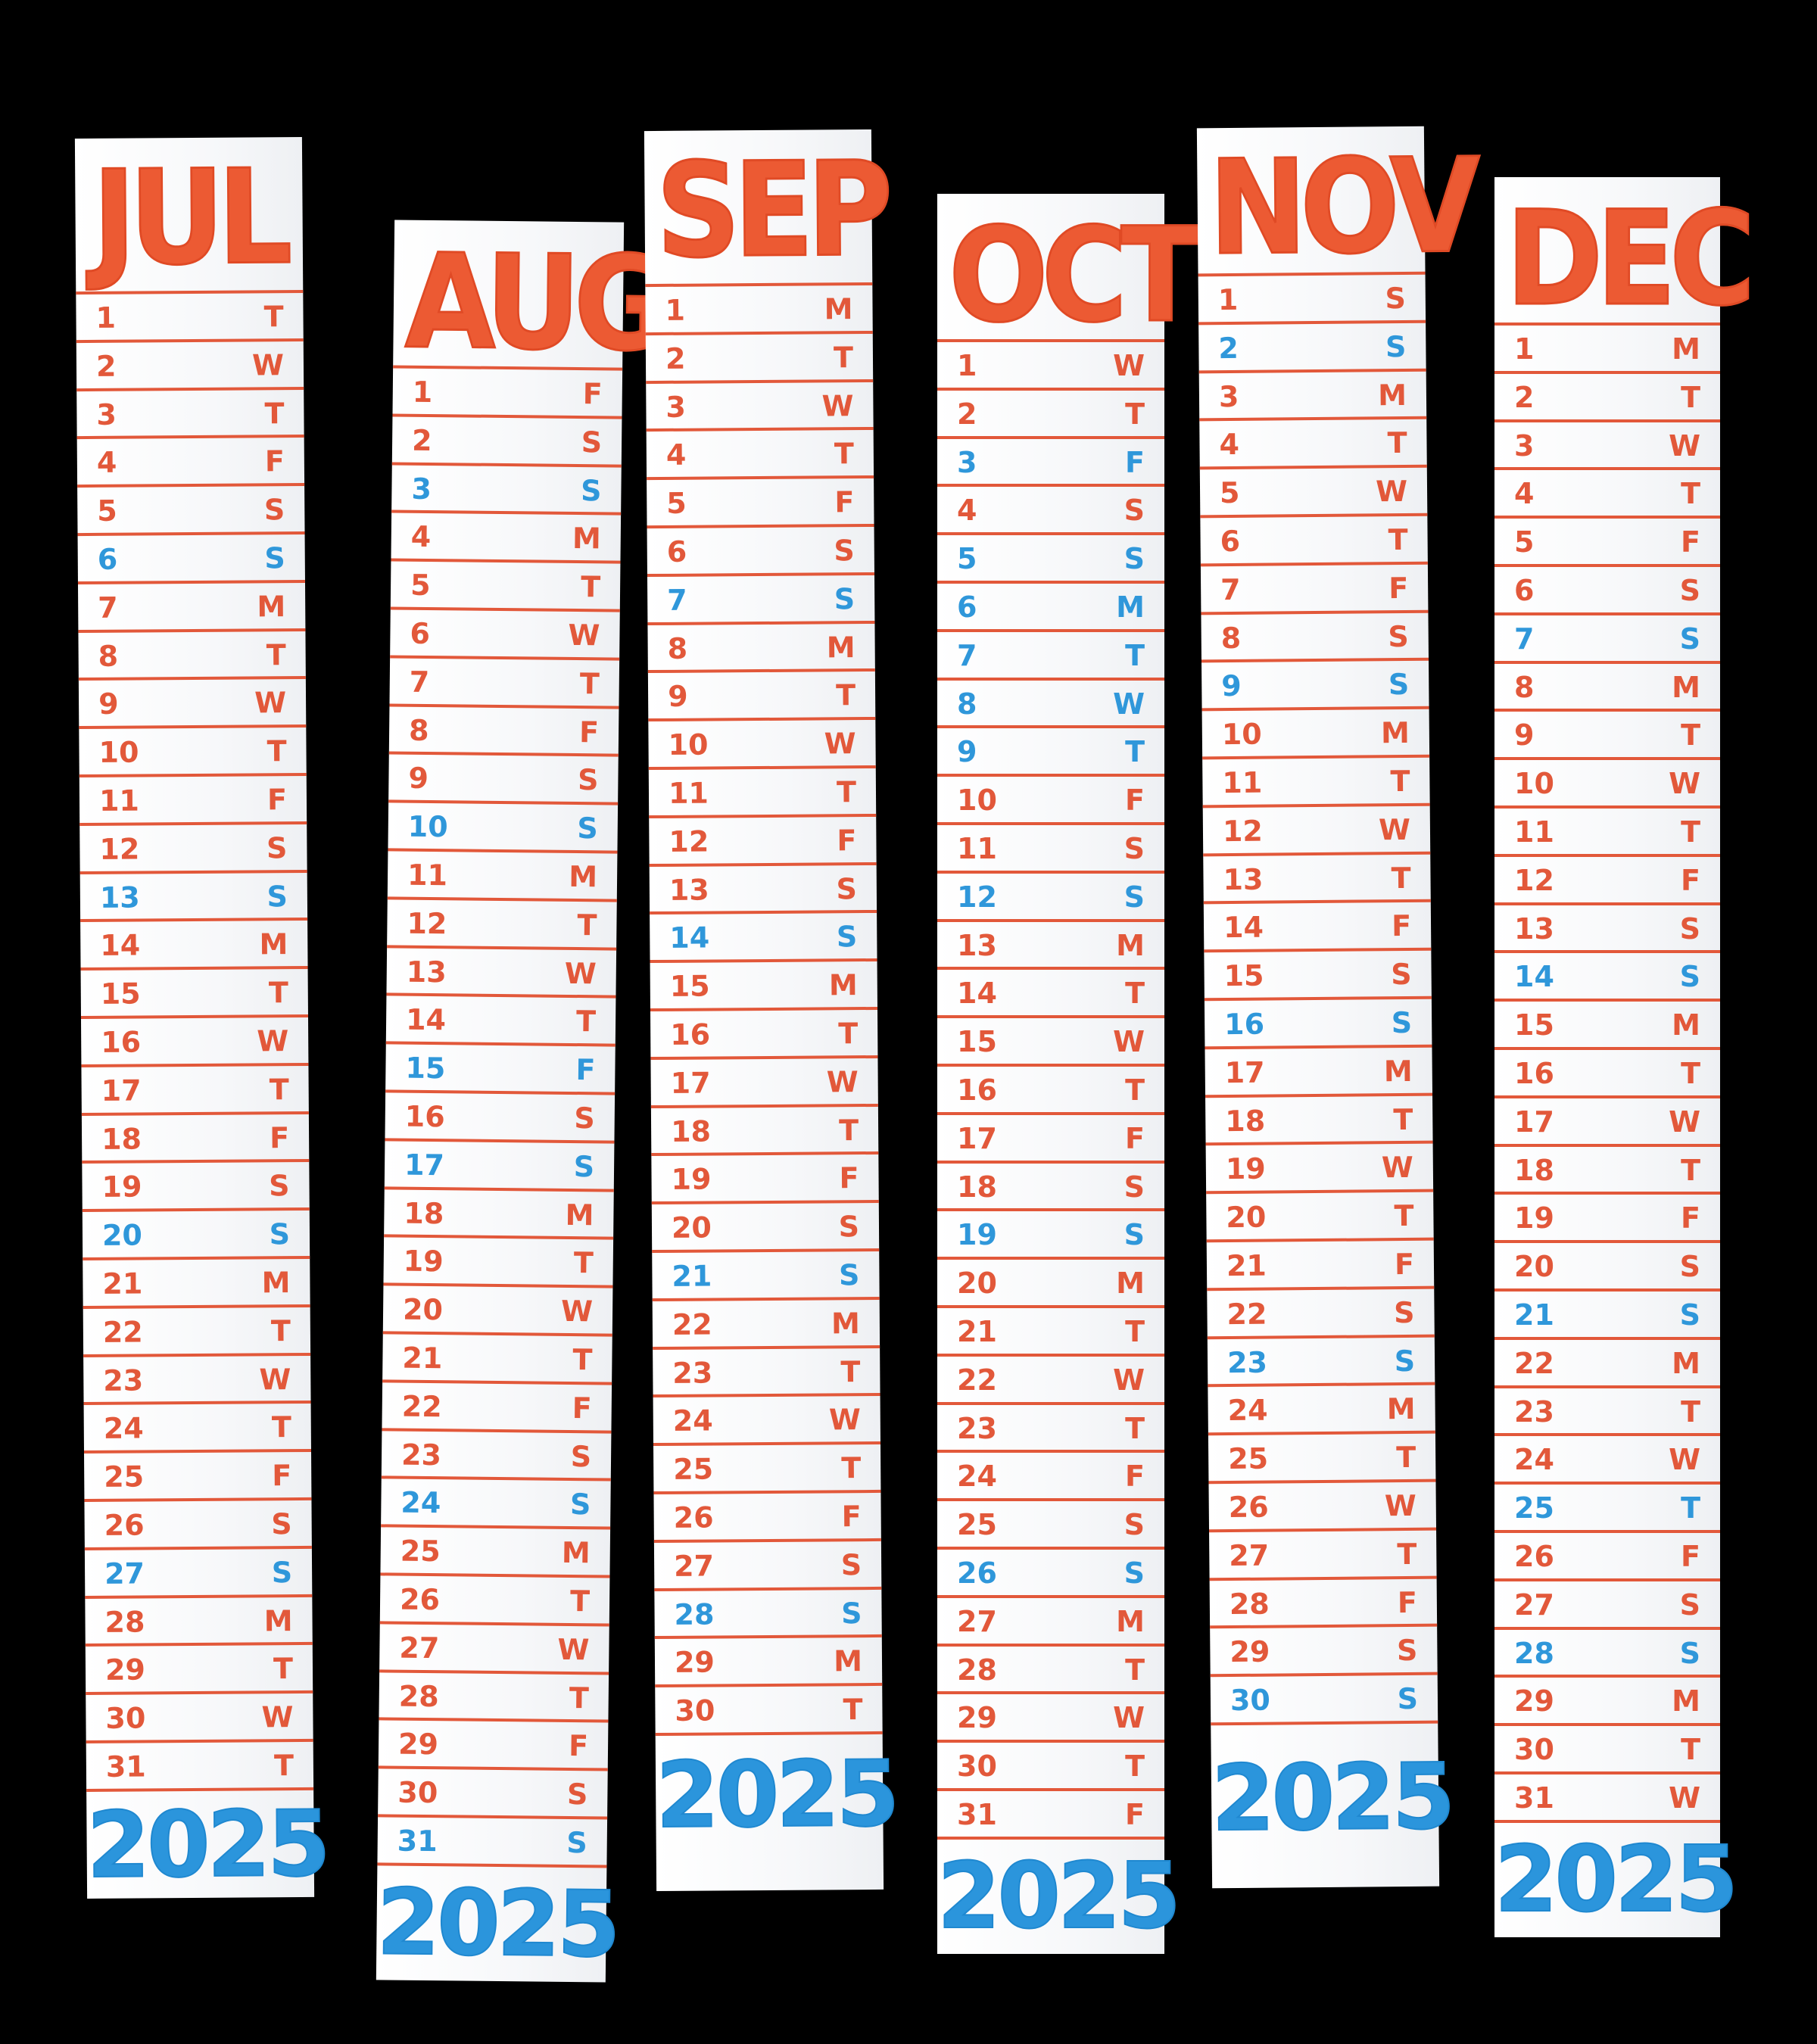 This screenshot has width=1817, height=2044. Describe the element at coordinates (766, 1373) in the screenshot. I see `day-row: 23 T` at that location.